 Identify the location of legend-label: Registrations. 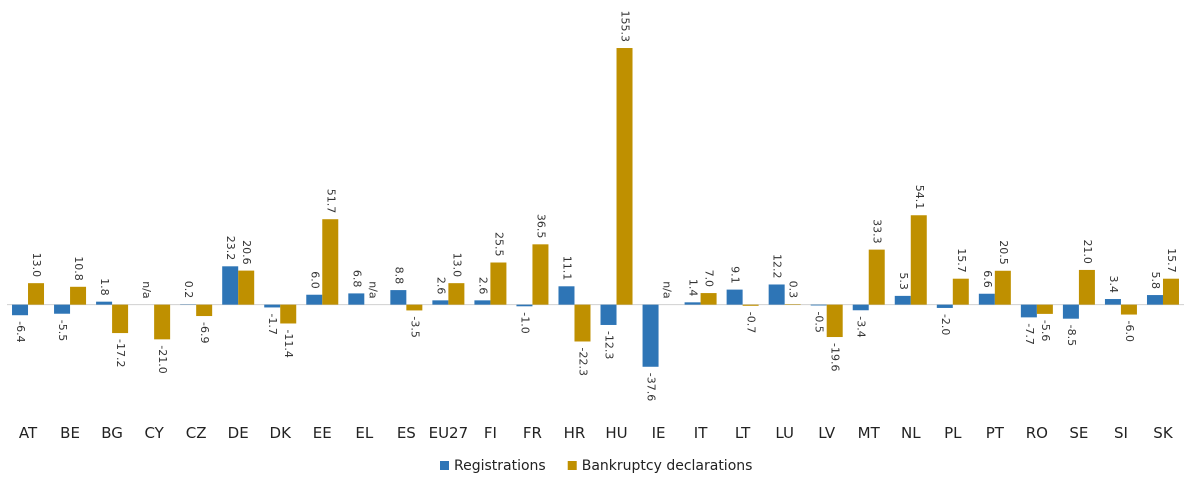
(500, 466).